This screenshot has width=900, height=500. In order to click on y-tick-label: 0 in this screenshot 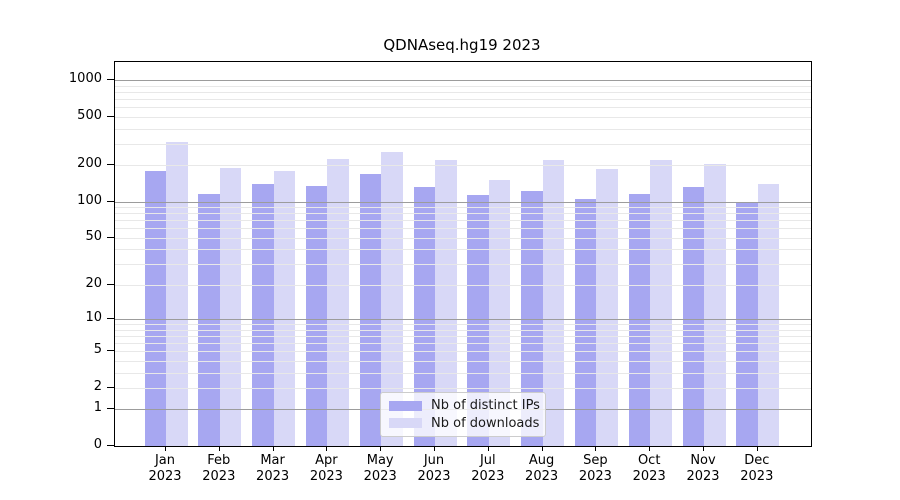, I will do `click(97, 444)`.